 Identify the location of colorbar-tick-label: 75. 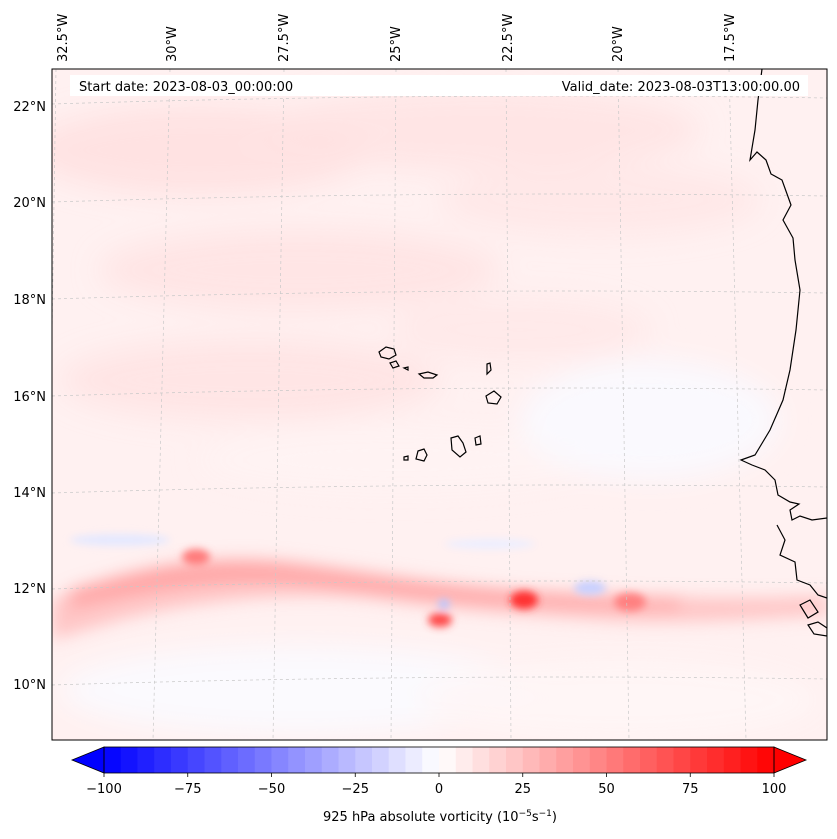
(690, 789).